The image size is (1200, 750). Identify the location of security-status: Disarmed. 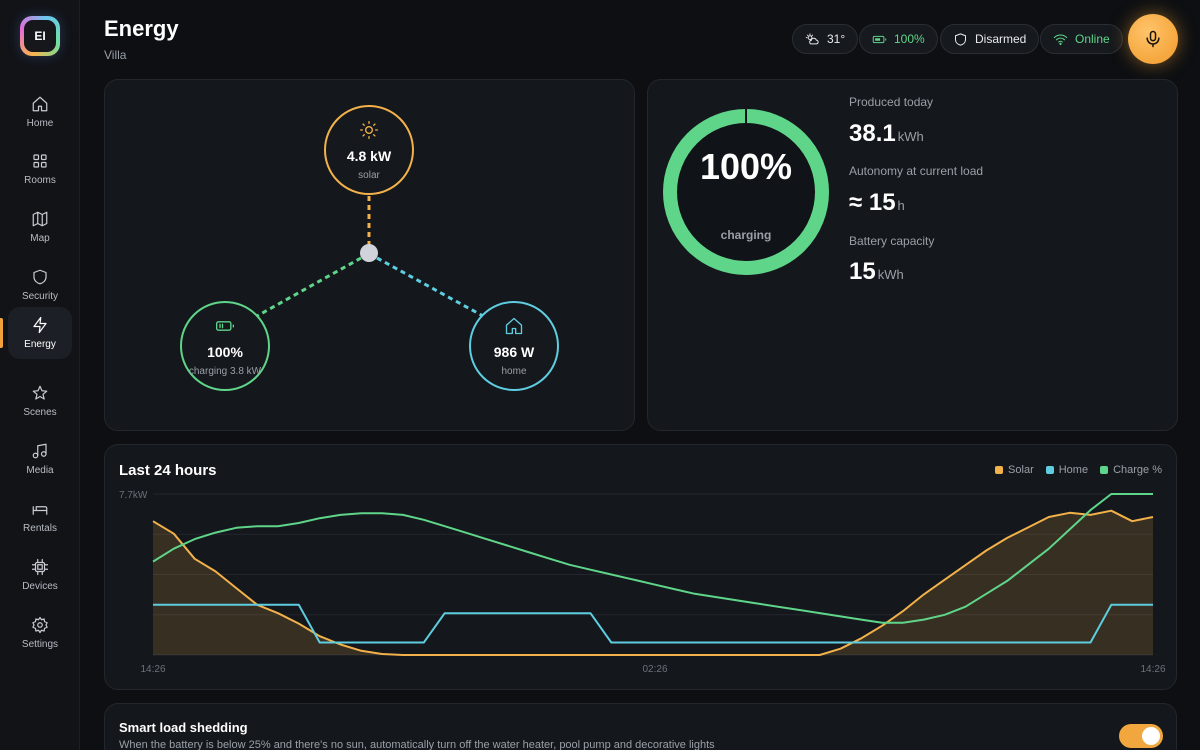
(1001, 39).